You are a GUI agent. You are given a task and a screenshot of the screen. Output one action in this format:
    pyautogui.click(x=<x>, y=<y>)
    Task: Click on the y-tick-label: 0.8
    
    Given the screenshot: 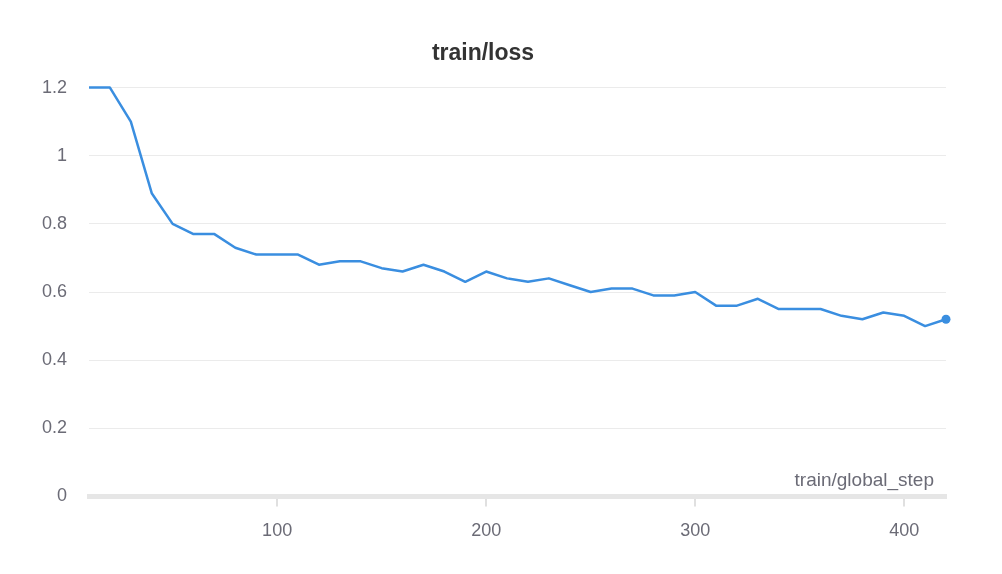 What is the action you would take?
    pyautogui.click(x=54, y=222)
    